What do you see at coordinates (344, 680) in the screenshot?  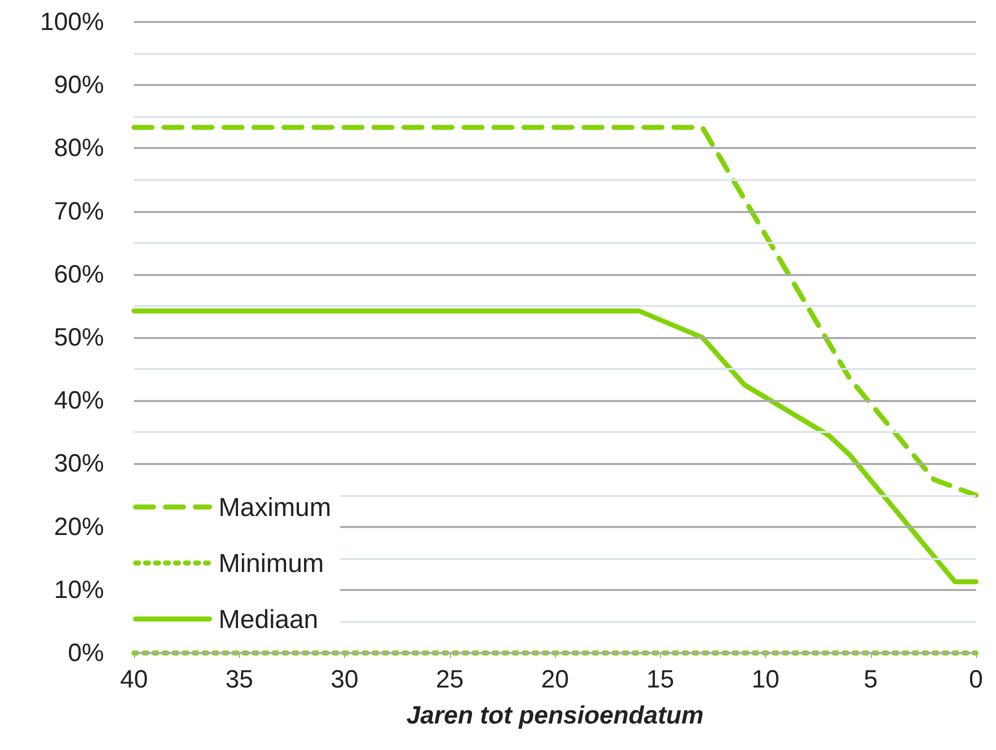 I see `x-tick-label: 30` at bounding box center [344, 680].